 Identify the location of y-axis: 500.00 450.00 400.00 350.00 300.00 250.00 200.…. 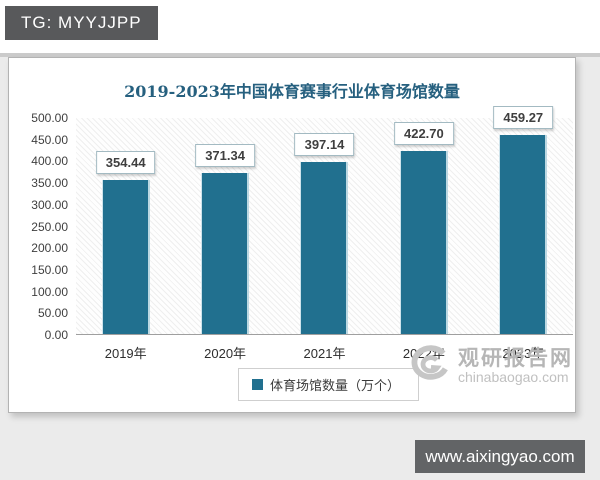
(38, 226).